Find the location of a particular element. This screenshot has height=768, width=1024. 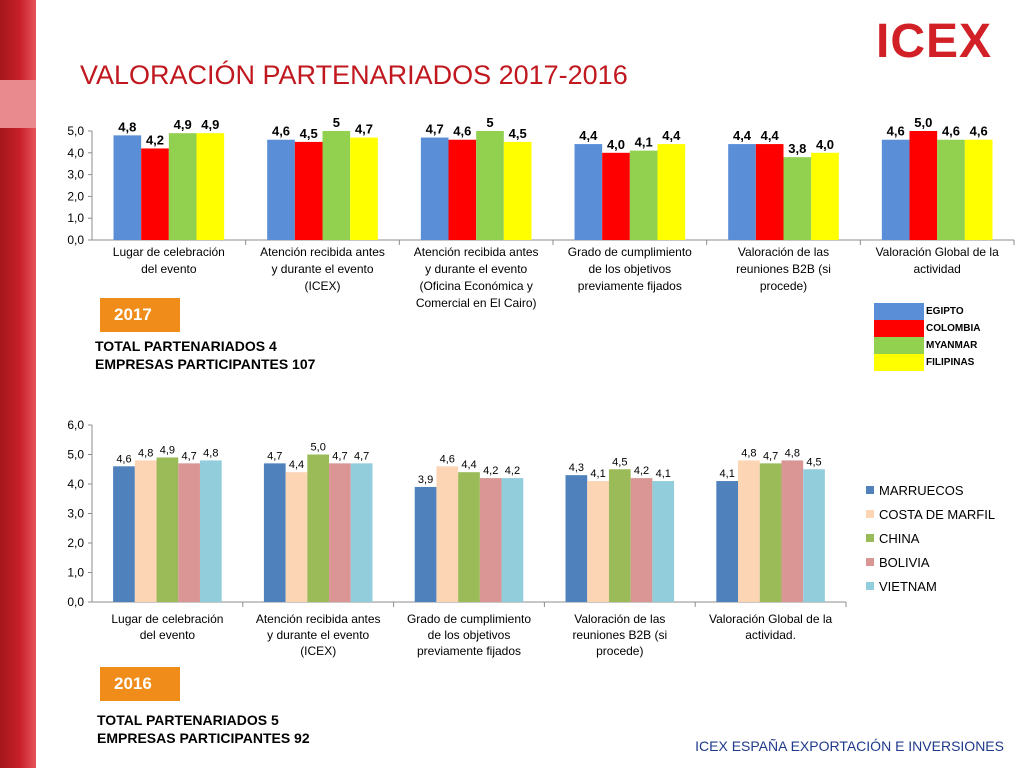

data-label: 4,3 is located at coordinates (576, 468).